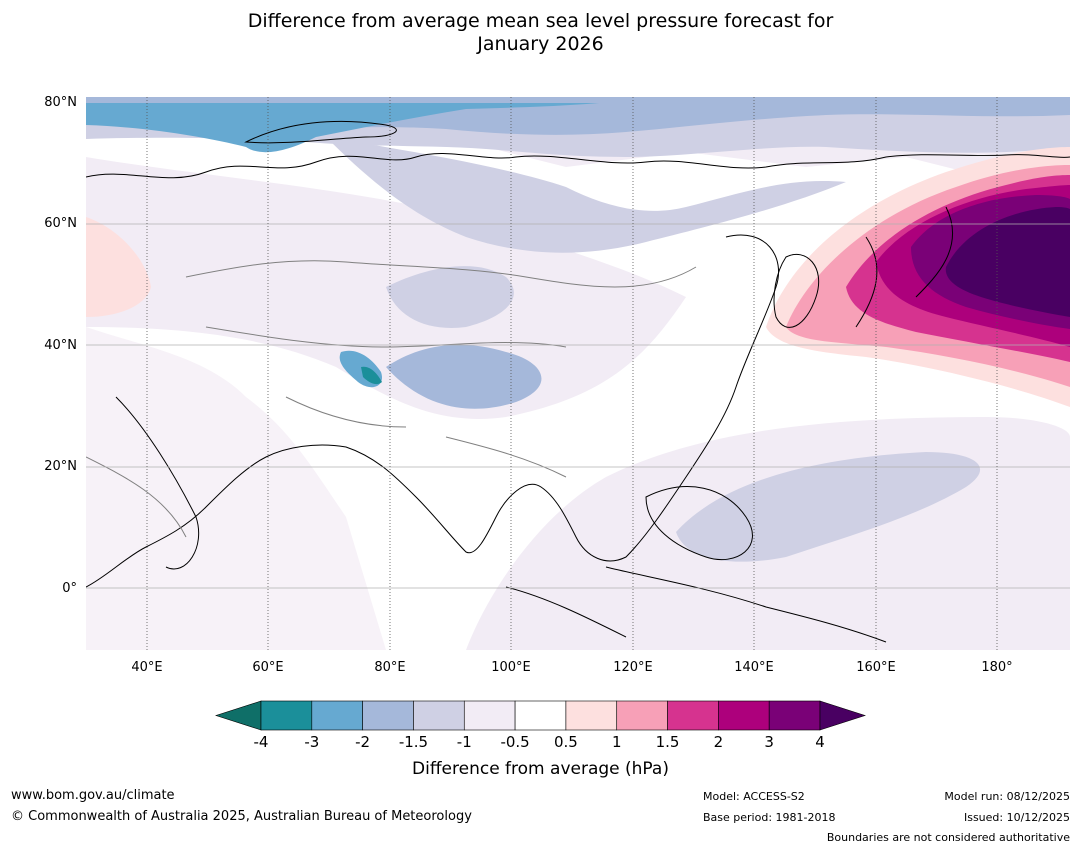  I want to click on negative-region-tibet, so click(464, 376).